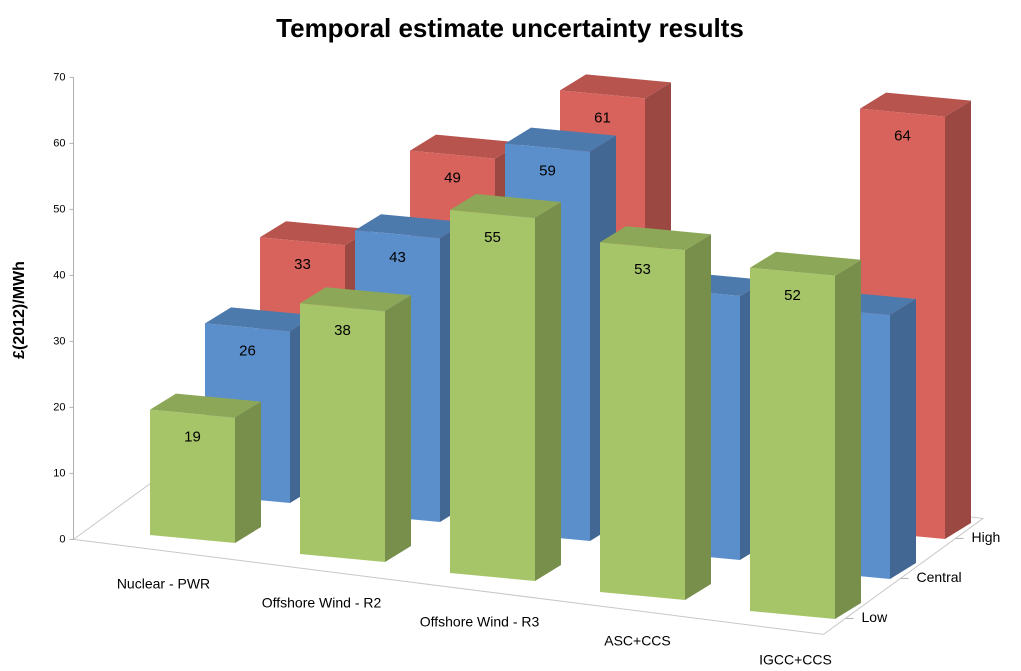 Image resolution: width=1021 pixels, height=671 pixels. I want to click on bar: 55, so click(505, 387).